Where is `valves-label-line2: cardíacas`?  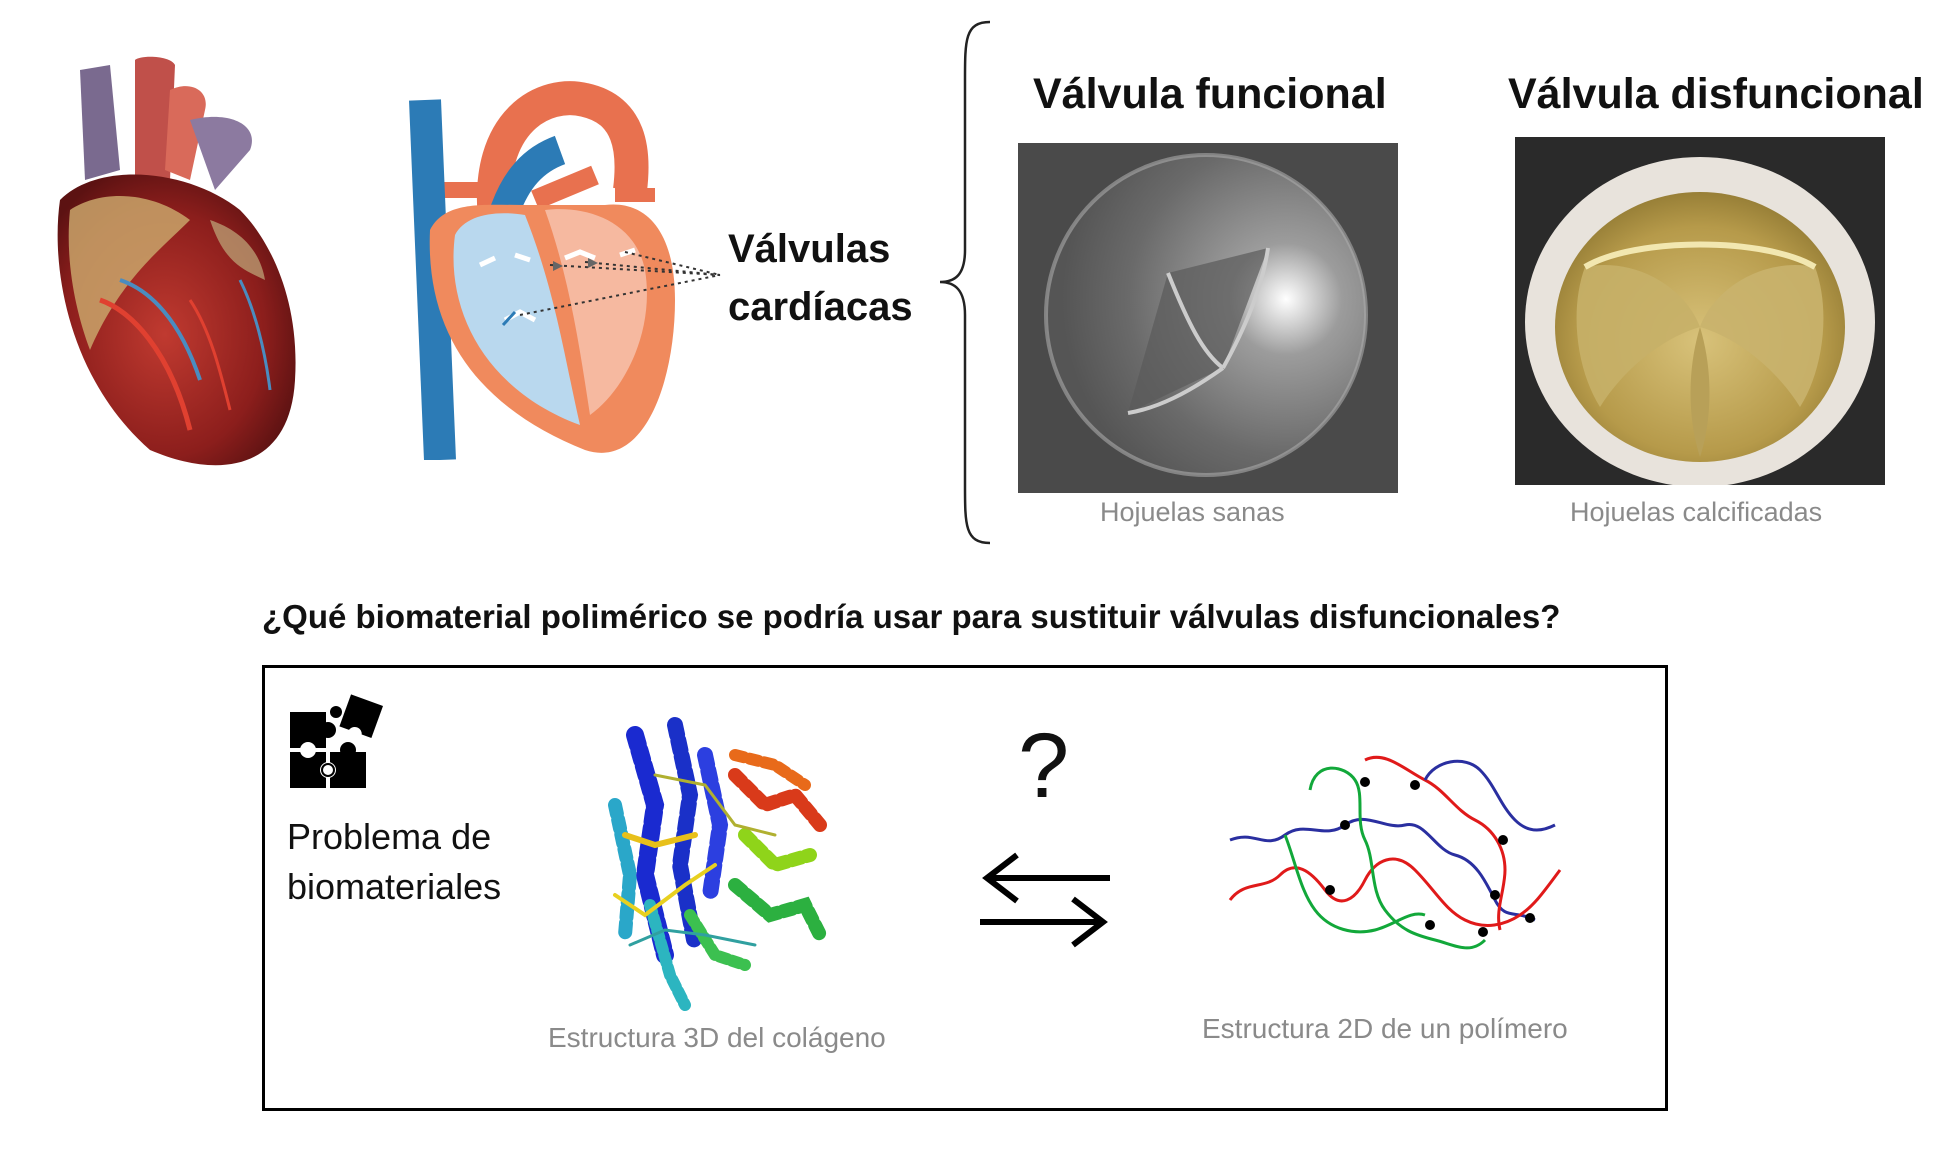 valves-label-line2: cardíacas is located at coordinates (820, 307).